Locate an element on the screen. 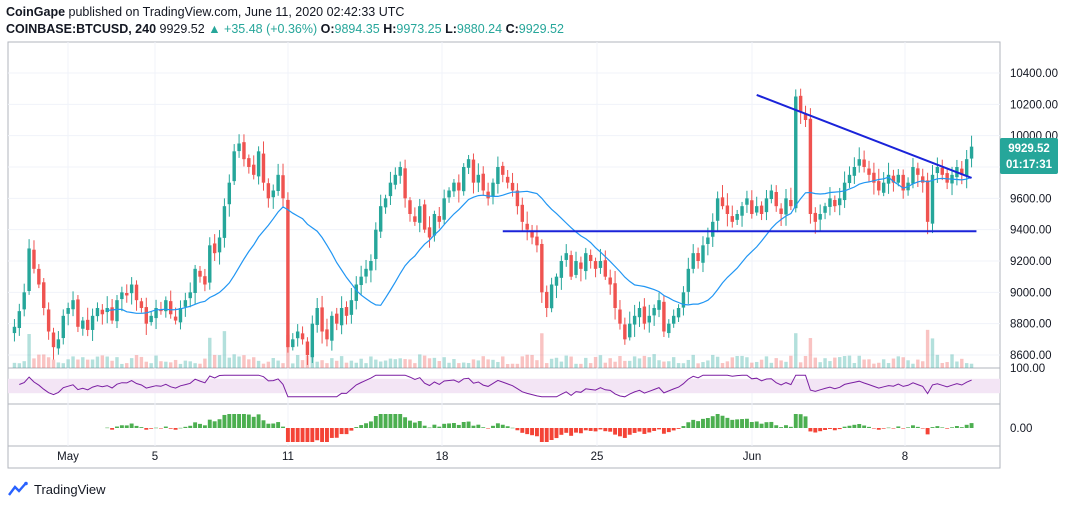 Image resolution: width=1073 pixels, height=507 pixels. last-price: 9929.52 is located at coordinates (182, 29).